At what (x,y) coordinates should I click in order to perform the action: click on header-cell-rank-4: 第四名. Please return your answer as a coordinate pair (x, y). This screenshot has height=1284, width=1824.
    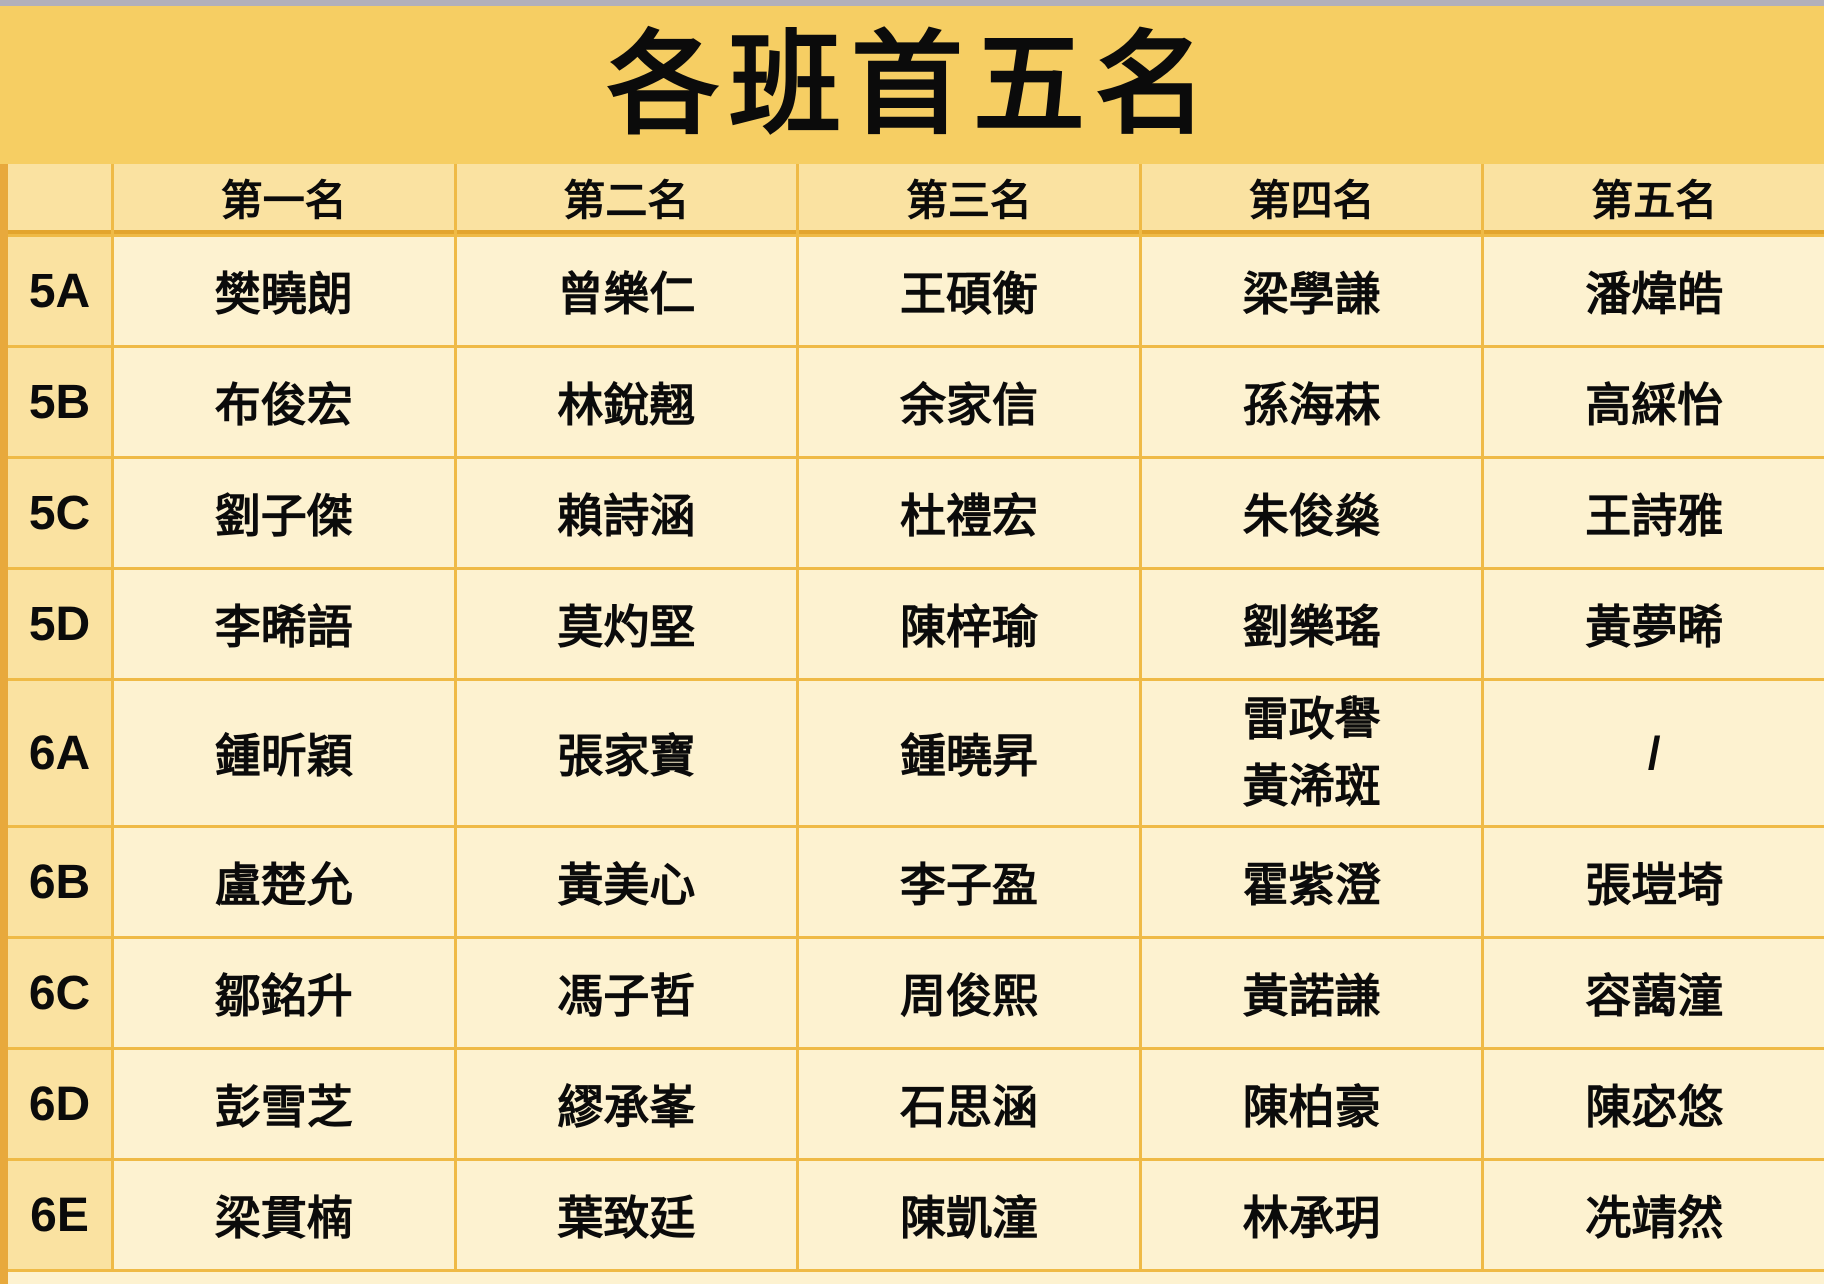
    Looking at the image, I should click on (1311, 199).